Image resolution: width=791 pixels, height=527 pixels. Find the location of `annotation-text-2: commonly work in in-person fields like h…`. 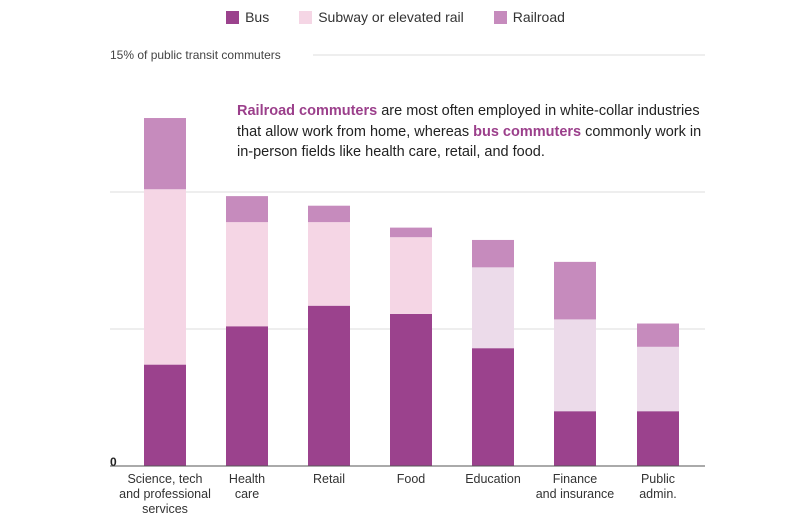

annotation-text-2: commonly work in in-person fields like h… is located at coordinates (469, 142).